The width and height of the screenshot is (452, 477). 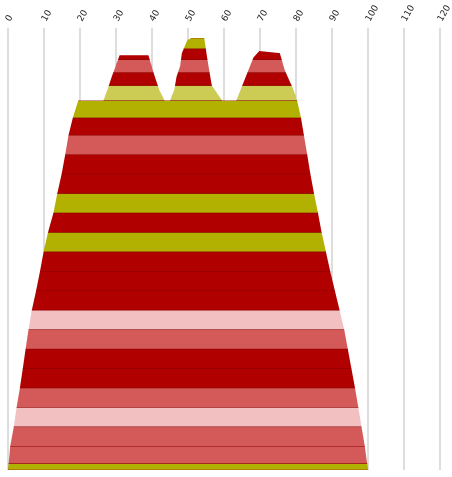 I want to click on x-tick-label: 70, so click(x=263, y=15).